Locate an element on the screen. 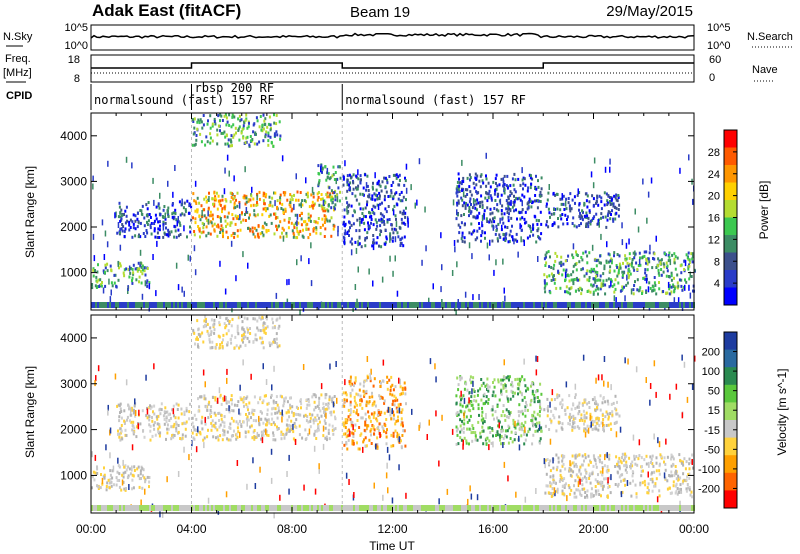  freq-unit-label: [MHz] is located at coordinates (17, 73).